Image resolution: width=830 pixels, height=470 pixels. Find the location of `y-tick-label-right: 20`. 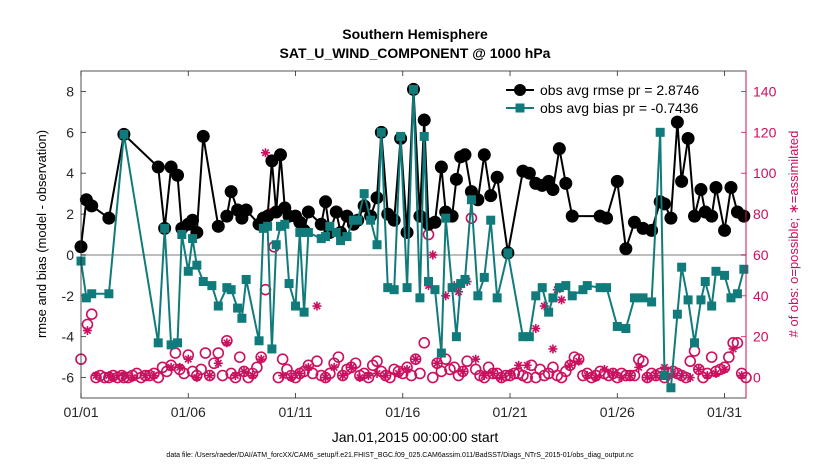

y-tick-label-right: 20 is located at coordinates (761, 337).